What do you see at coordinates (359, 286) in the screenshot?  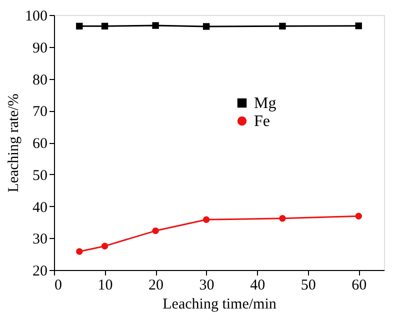 I see `x-tick-label: 60` at bounding box center [359, 286].